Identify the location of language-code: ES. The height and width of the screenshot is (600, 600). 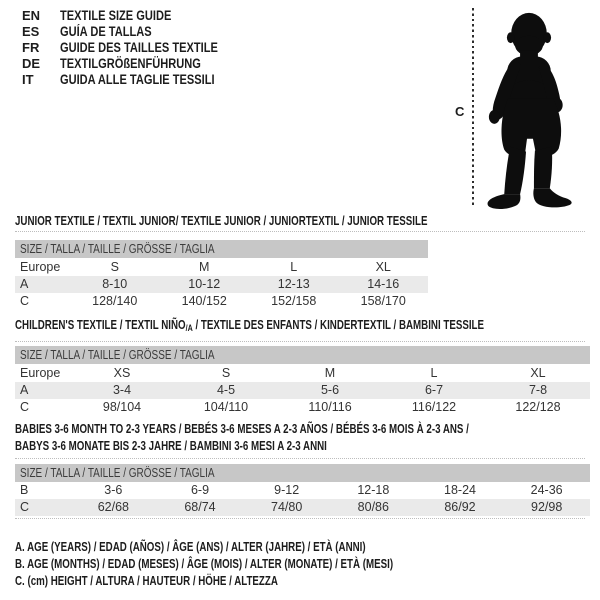
(31, 31).